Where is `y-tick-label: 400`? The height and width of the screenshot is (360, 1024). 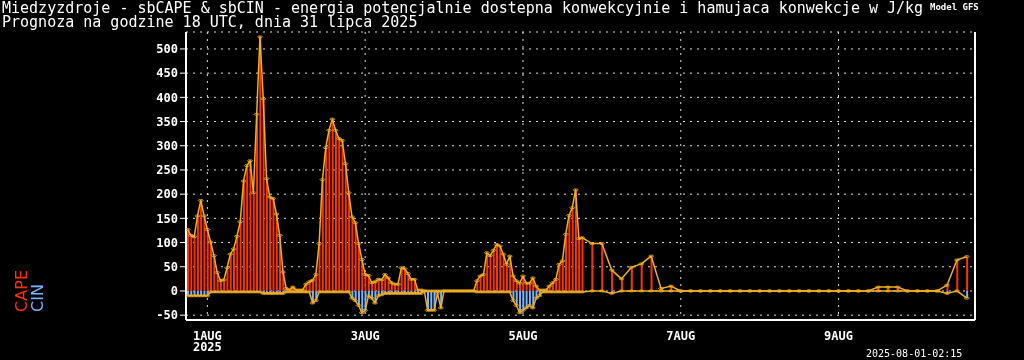 y-tick-label: 400 is located at coordinates (167, 97).